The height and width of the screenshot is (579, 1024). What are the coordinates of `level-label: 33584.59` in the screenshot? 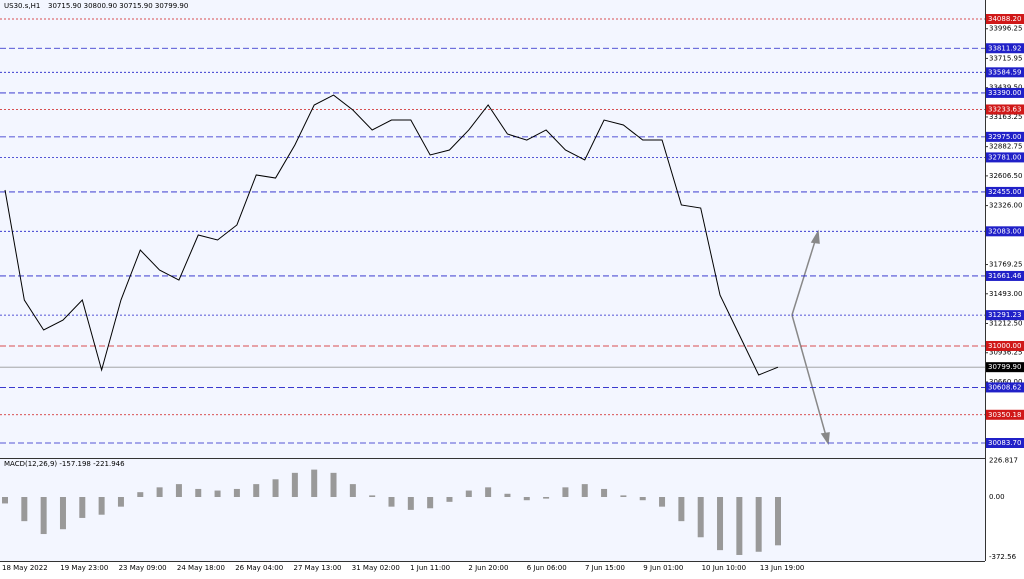 It's located at (1004, 72).